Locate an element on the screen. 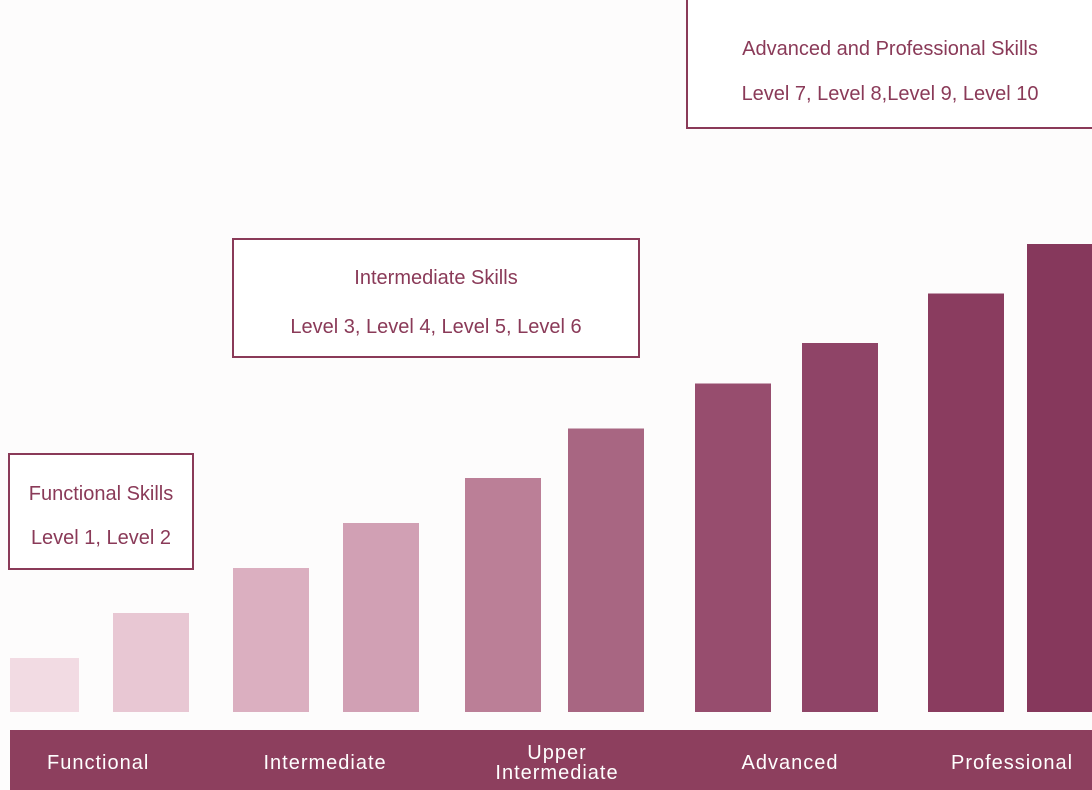 The width and height of the screenshot is (1092, 790). callout-levels: Level 3, Level 4, Level 5, Level 6 is located at coordinates (436, 327).